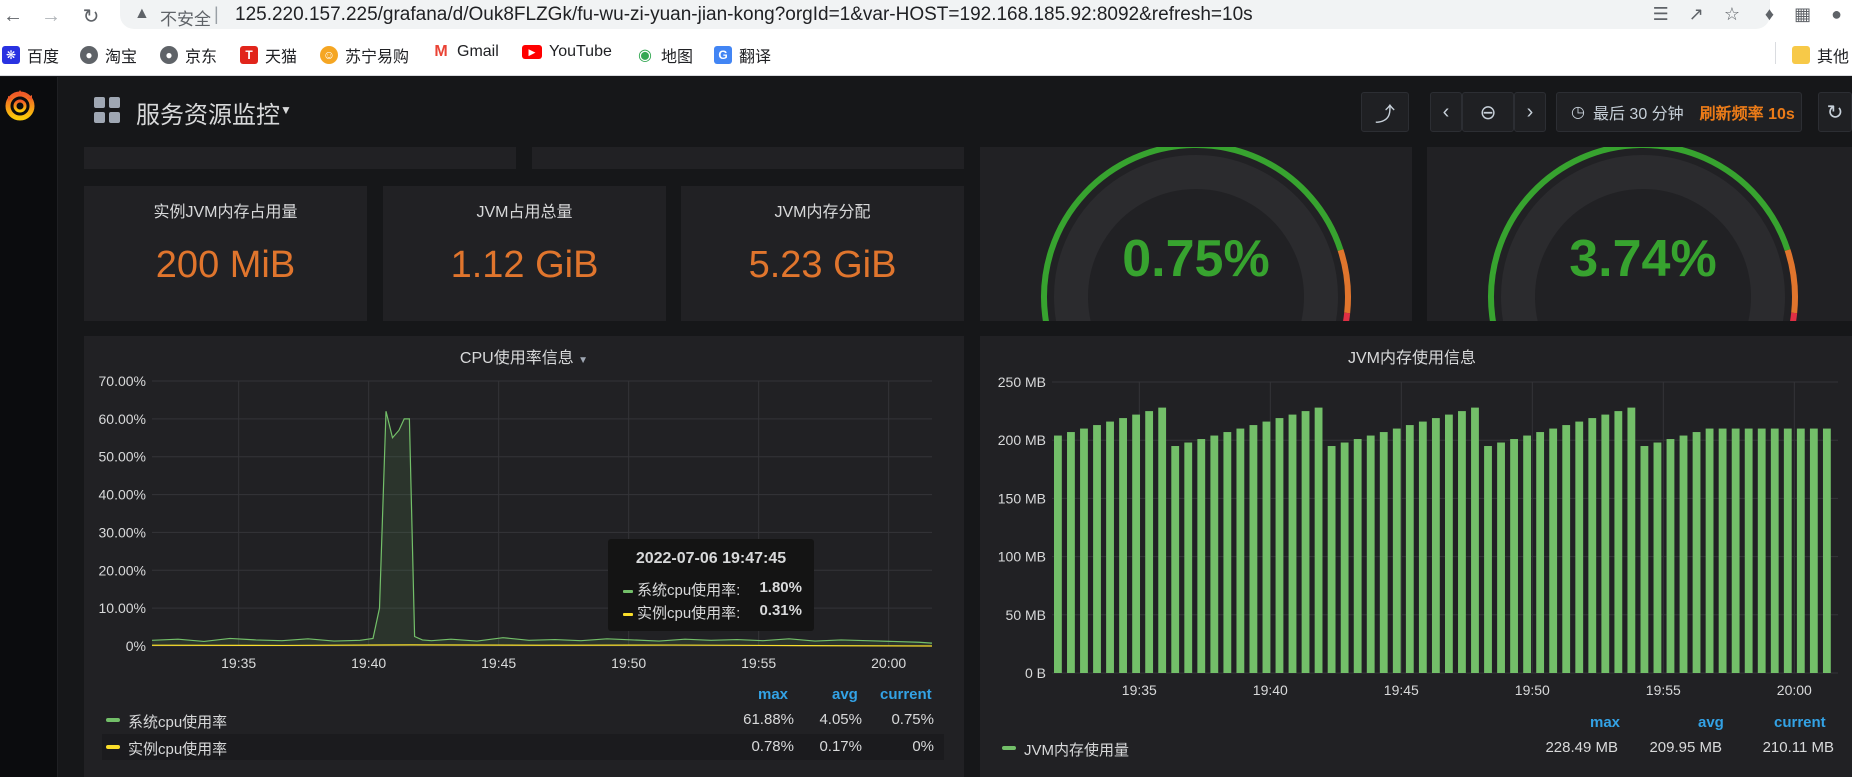 The height and width of the screenshot is (777, 1852). I want to click on stat-panel-jvm-total: JVM占用总量 1.12 GiB, so click(524, 253).